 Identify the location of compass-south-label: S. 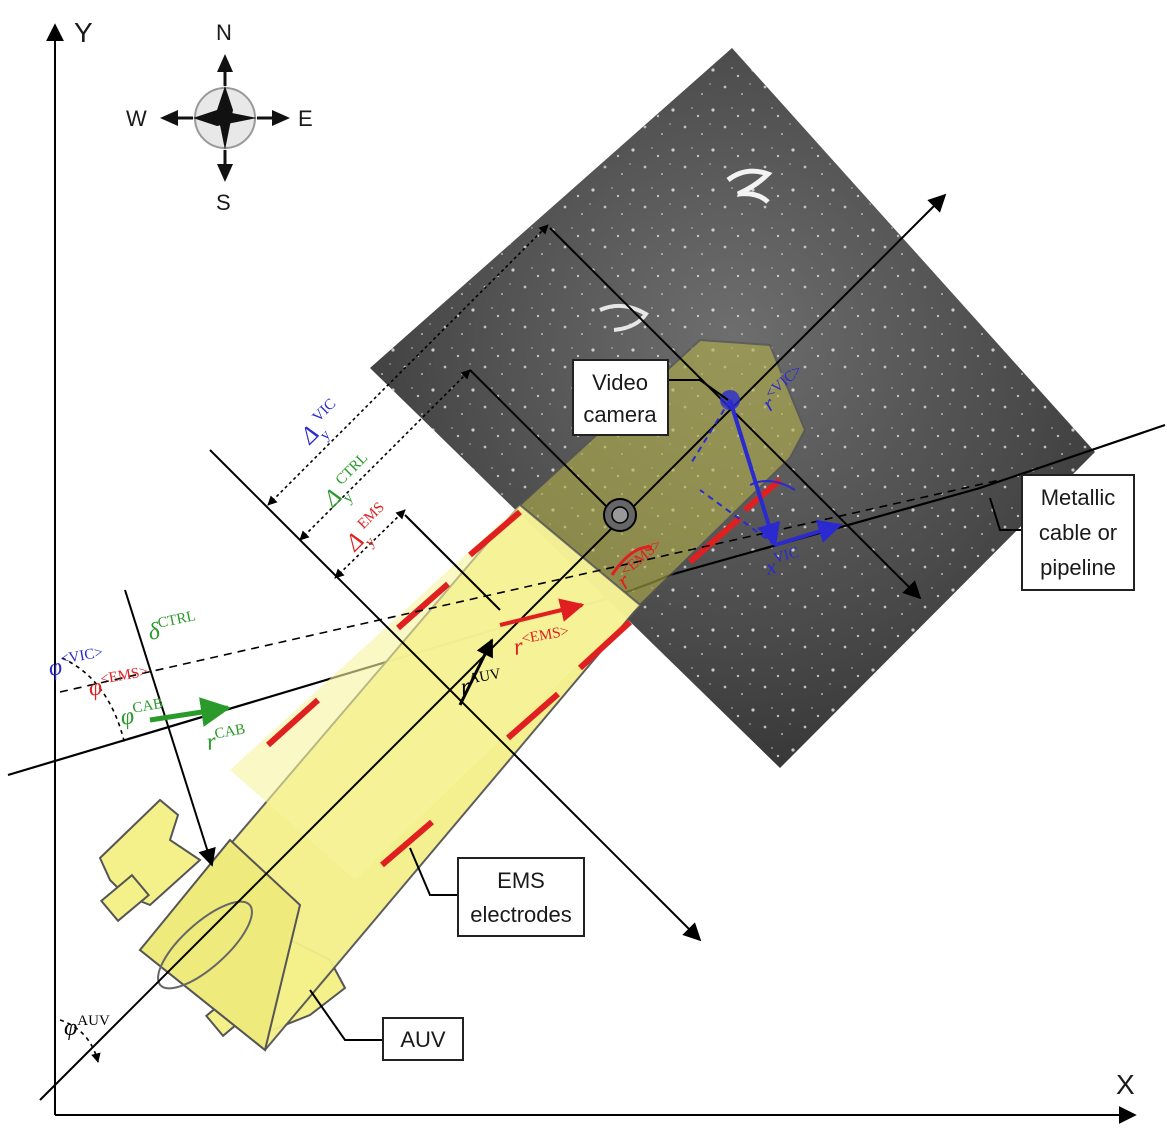
(223, 202).